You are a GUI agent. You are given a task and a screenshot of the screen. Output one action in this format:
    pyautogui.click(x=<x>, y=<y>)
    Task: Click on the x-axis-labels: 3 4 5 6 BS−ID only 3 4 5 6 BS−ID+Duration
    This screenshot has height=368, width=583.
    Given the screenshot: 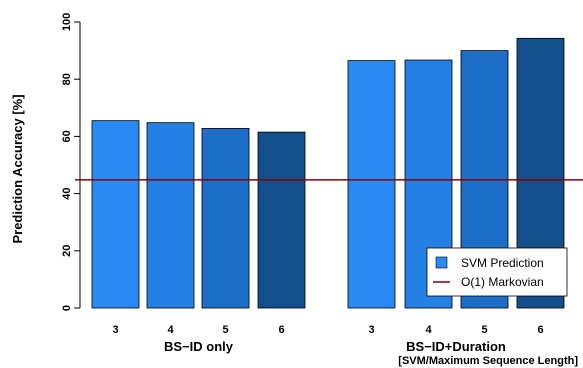 What is the action you would take?
    pyautogui.click(x=327, y=339)
    